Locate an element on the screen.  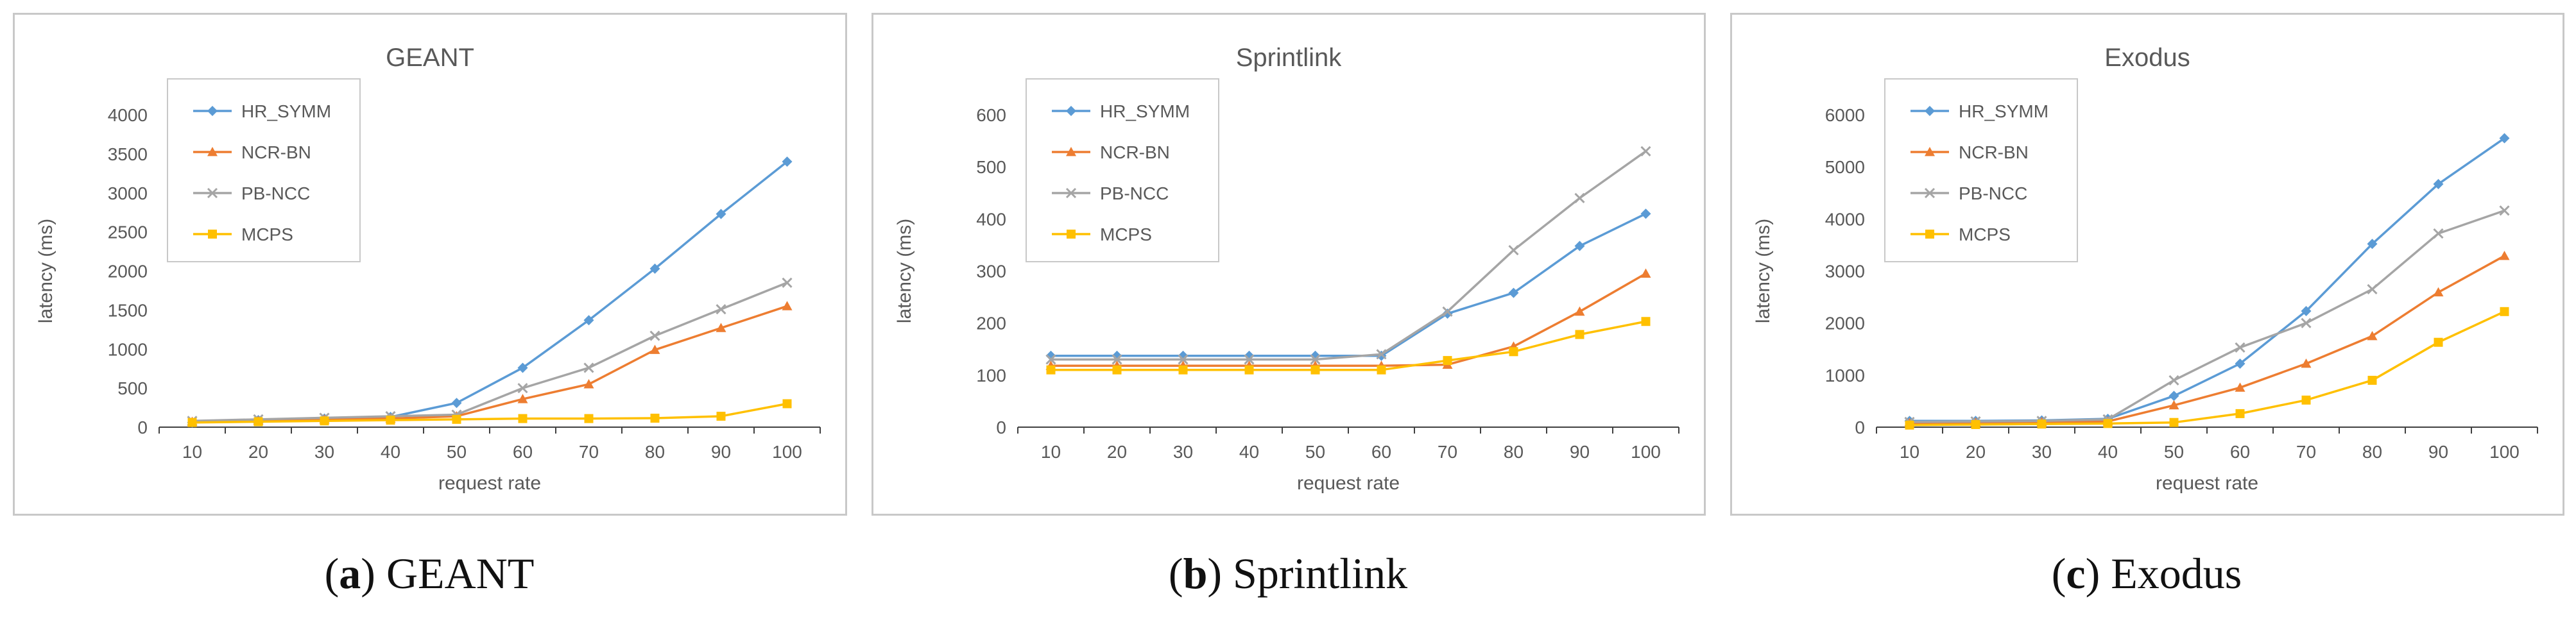
y-tick-label: 2500 is located at coordinates (128, 232).